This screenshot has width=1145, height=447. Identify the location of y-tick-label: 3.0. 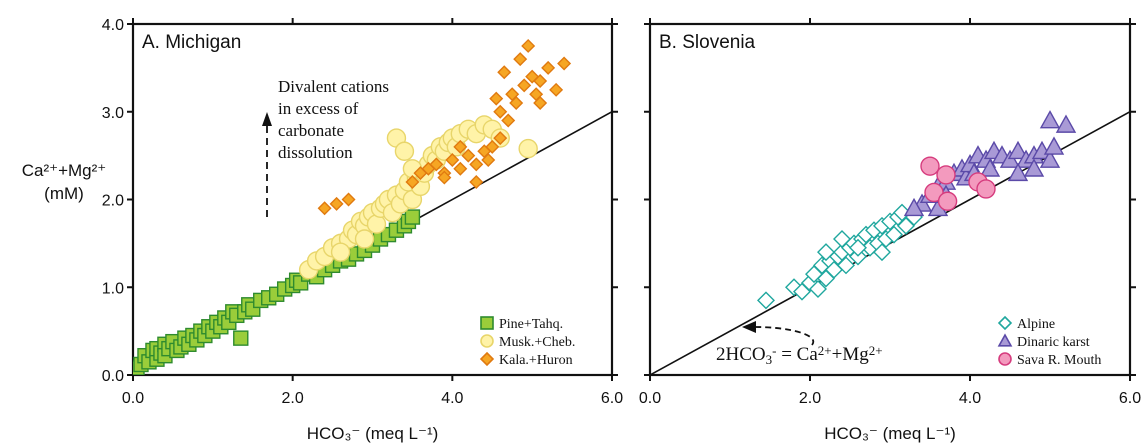
(113, 113).